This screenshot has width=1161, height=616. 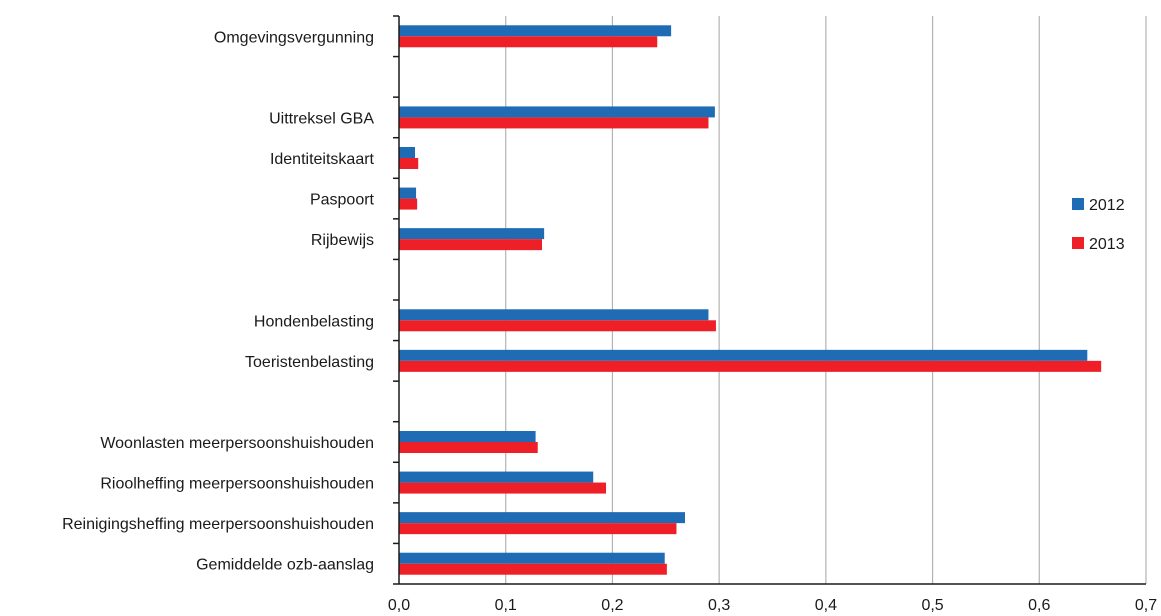 What do you see at coordinates (237, 484) in the screenshot?
I see `category-label: Rioolheffing meerpersoonshuishouden` at bounding box center [237, 484].